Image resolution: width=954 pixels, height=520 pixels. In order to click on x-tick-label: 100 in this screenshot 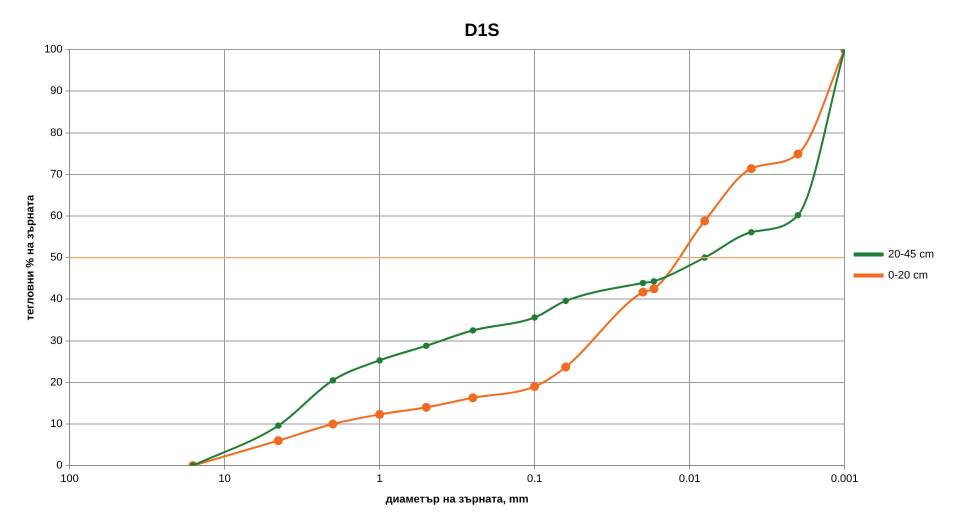, I will do `click(69, 479)`.